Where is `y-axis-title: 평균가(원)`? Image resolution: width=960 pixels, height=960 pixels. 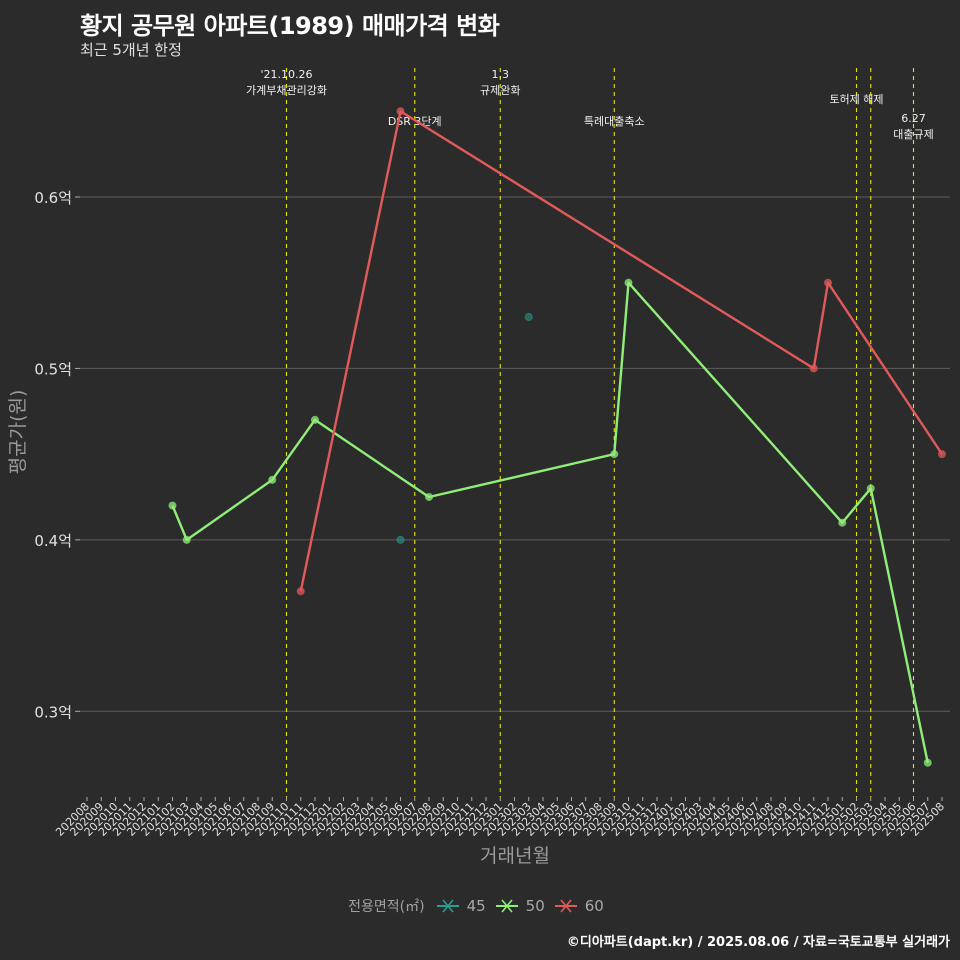
y-axis-title: 평균가(원) is located at coordinates (18, 432).